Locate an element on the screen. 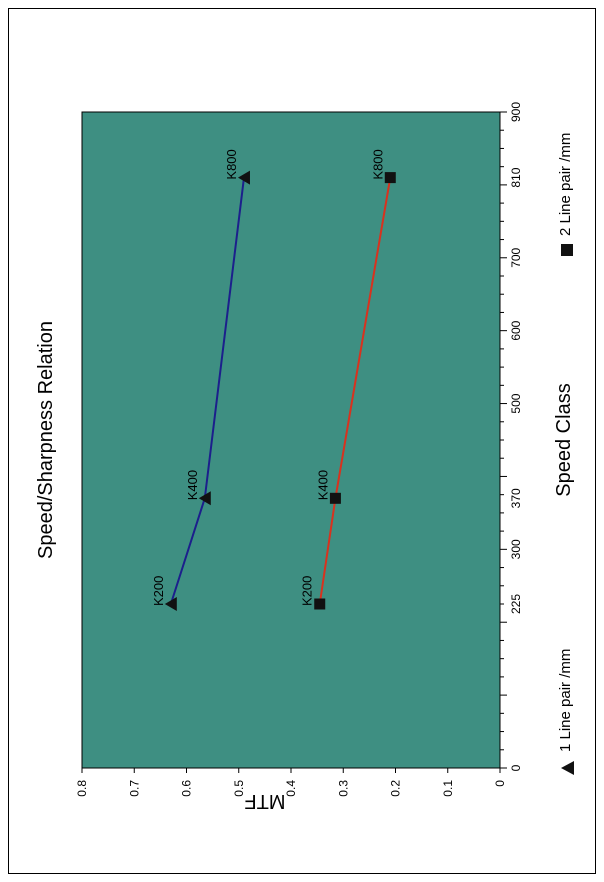  x-tick-label: 225 is located at coordinates (516, 604).